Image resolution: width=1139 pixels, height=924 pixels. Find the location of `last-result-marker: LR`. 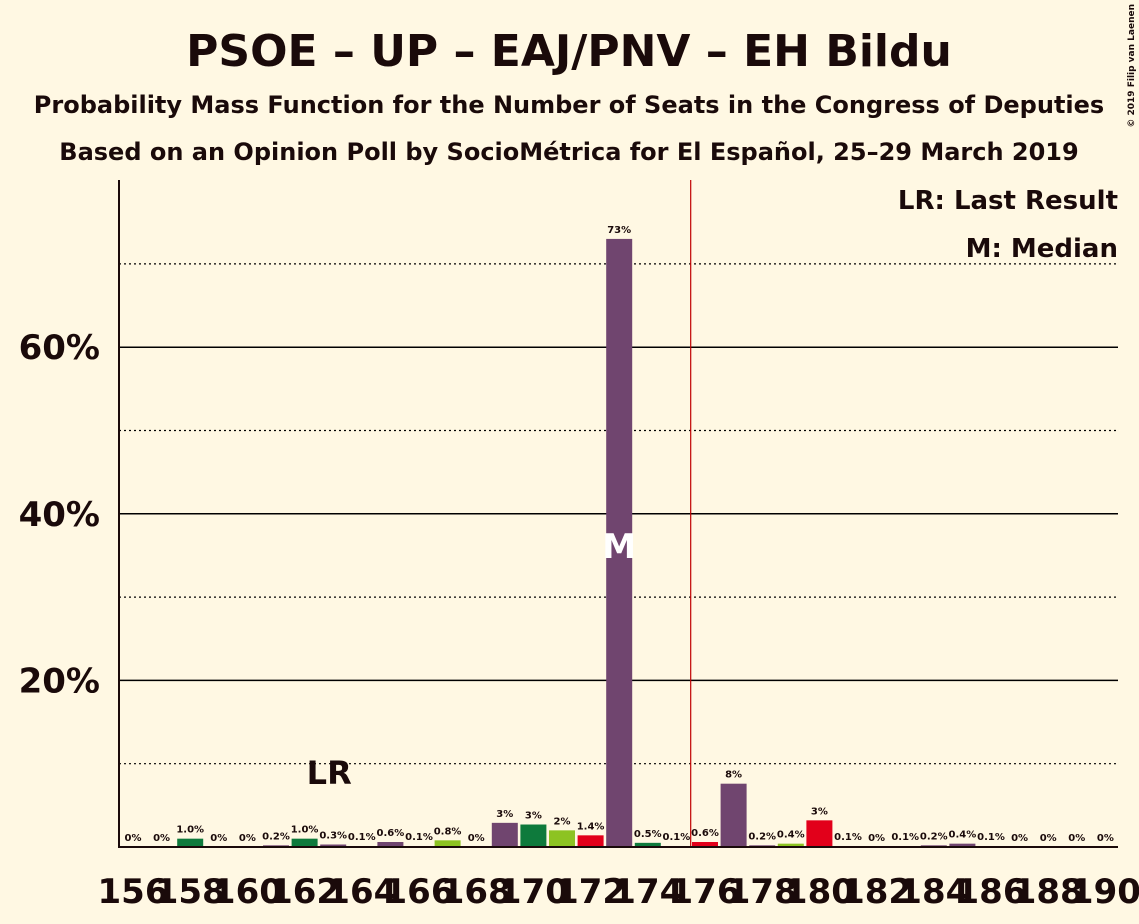

last-result-marker: LR is located at coordinates (329, 773).